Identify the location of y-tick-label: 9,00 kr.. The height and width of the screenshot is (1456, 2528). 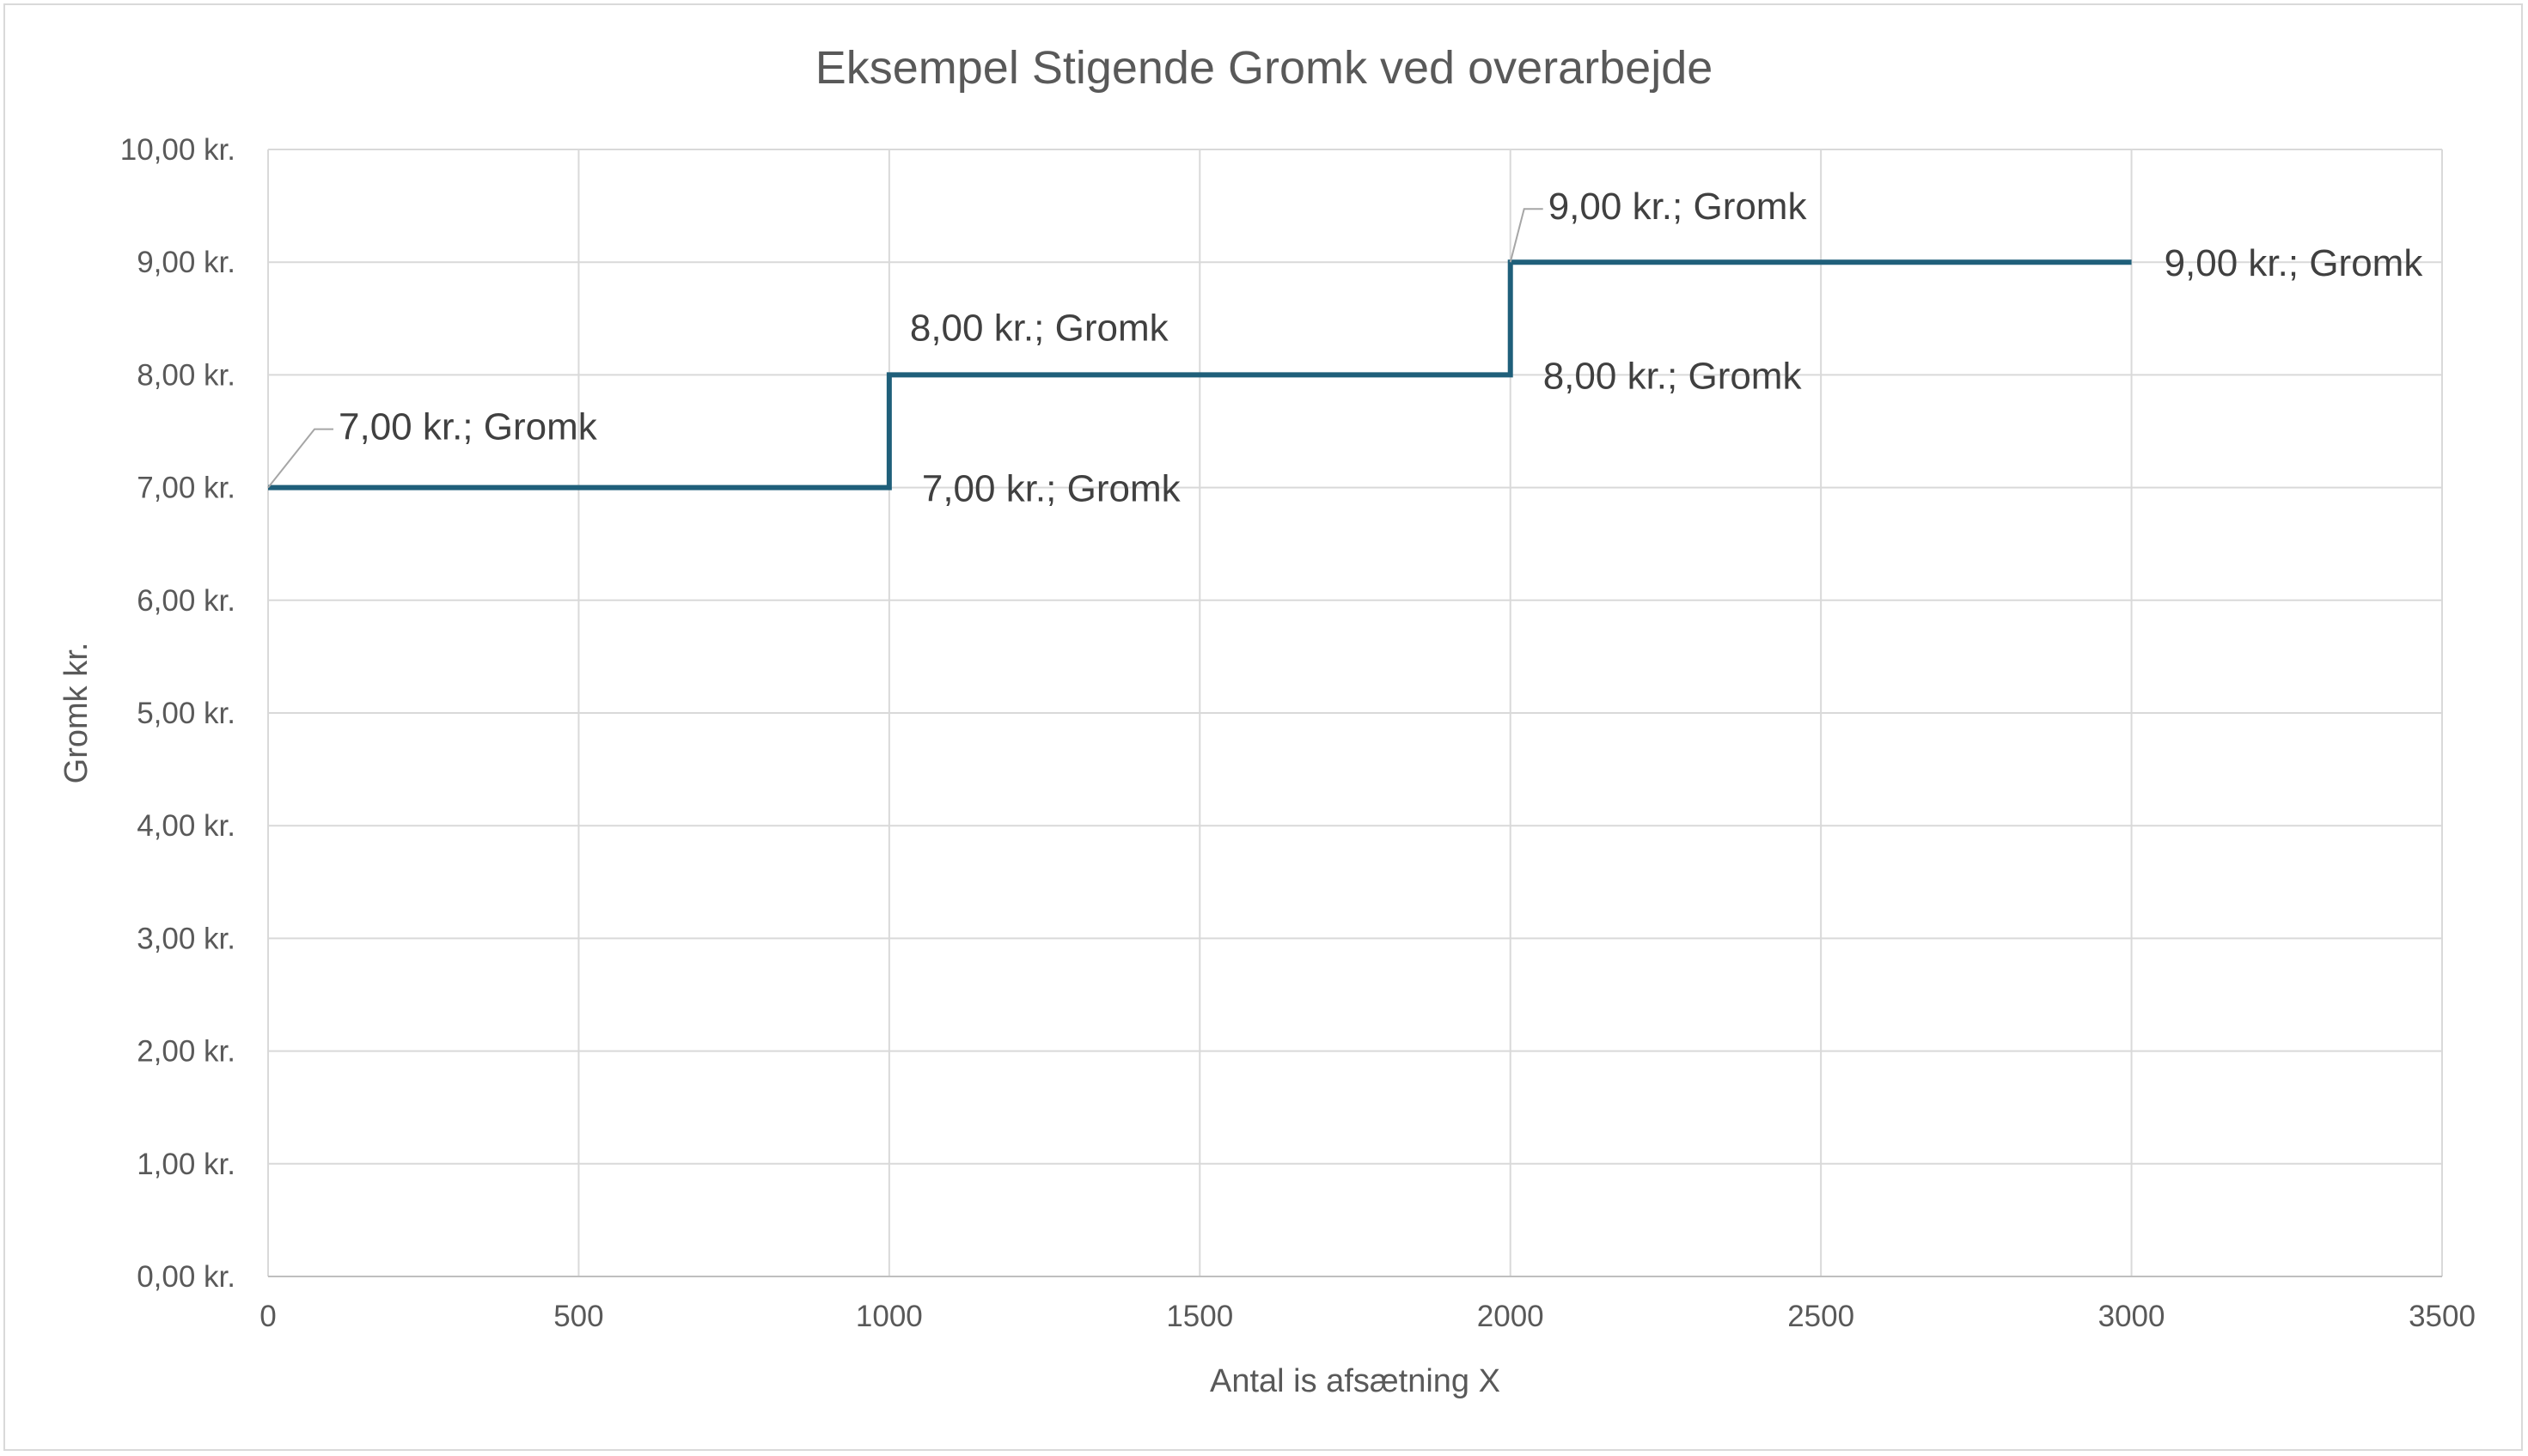
(186, 262).